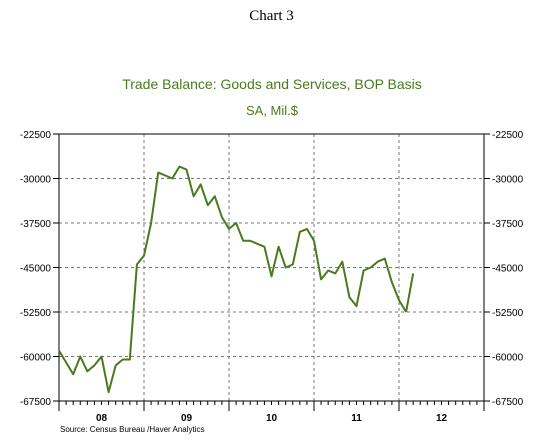  Describe the element at coordinates (508, 313) in the screenshot. I see `y-tick-label-right: -52500` at that location.